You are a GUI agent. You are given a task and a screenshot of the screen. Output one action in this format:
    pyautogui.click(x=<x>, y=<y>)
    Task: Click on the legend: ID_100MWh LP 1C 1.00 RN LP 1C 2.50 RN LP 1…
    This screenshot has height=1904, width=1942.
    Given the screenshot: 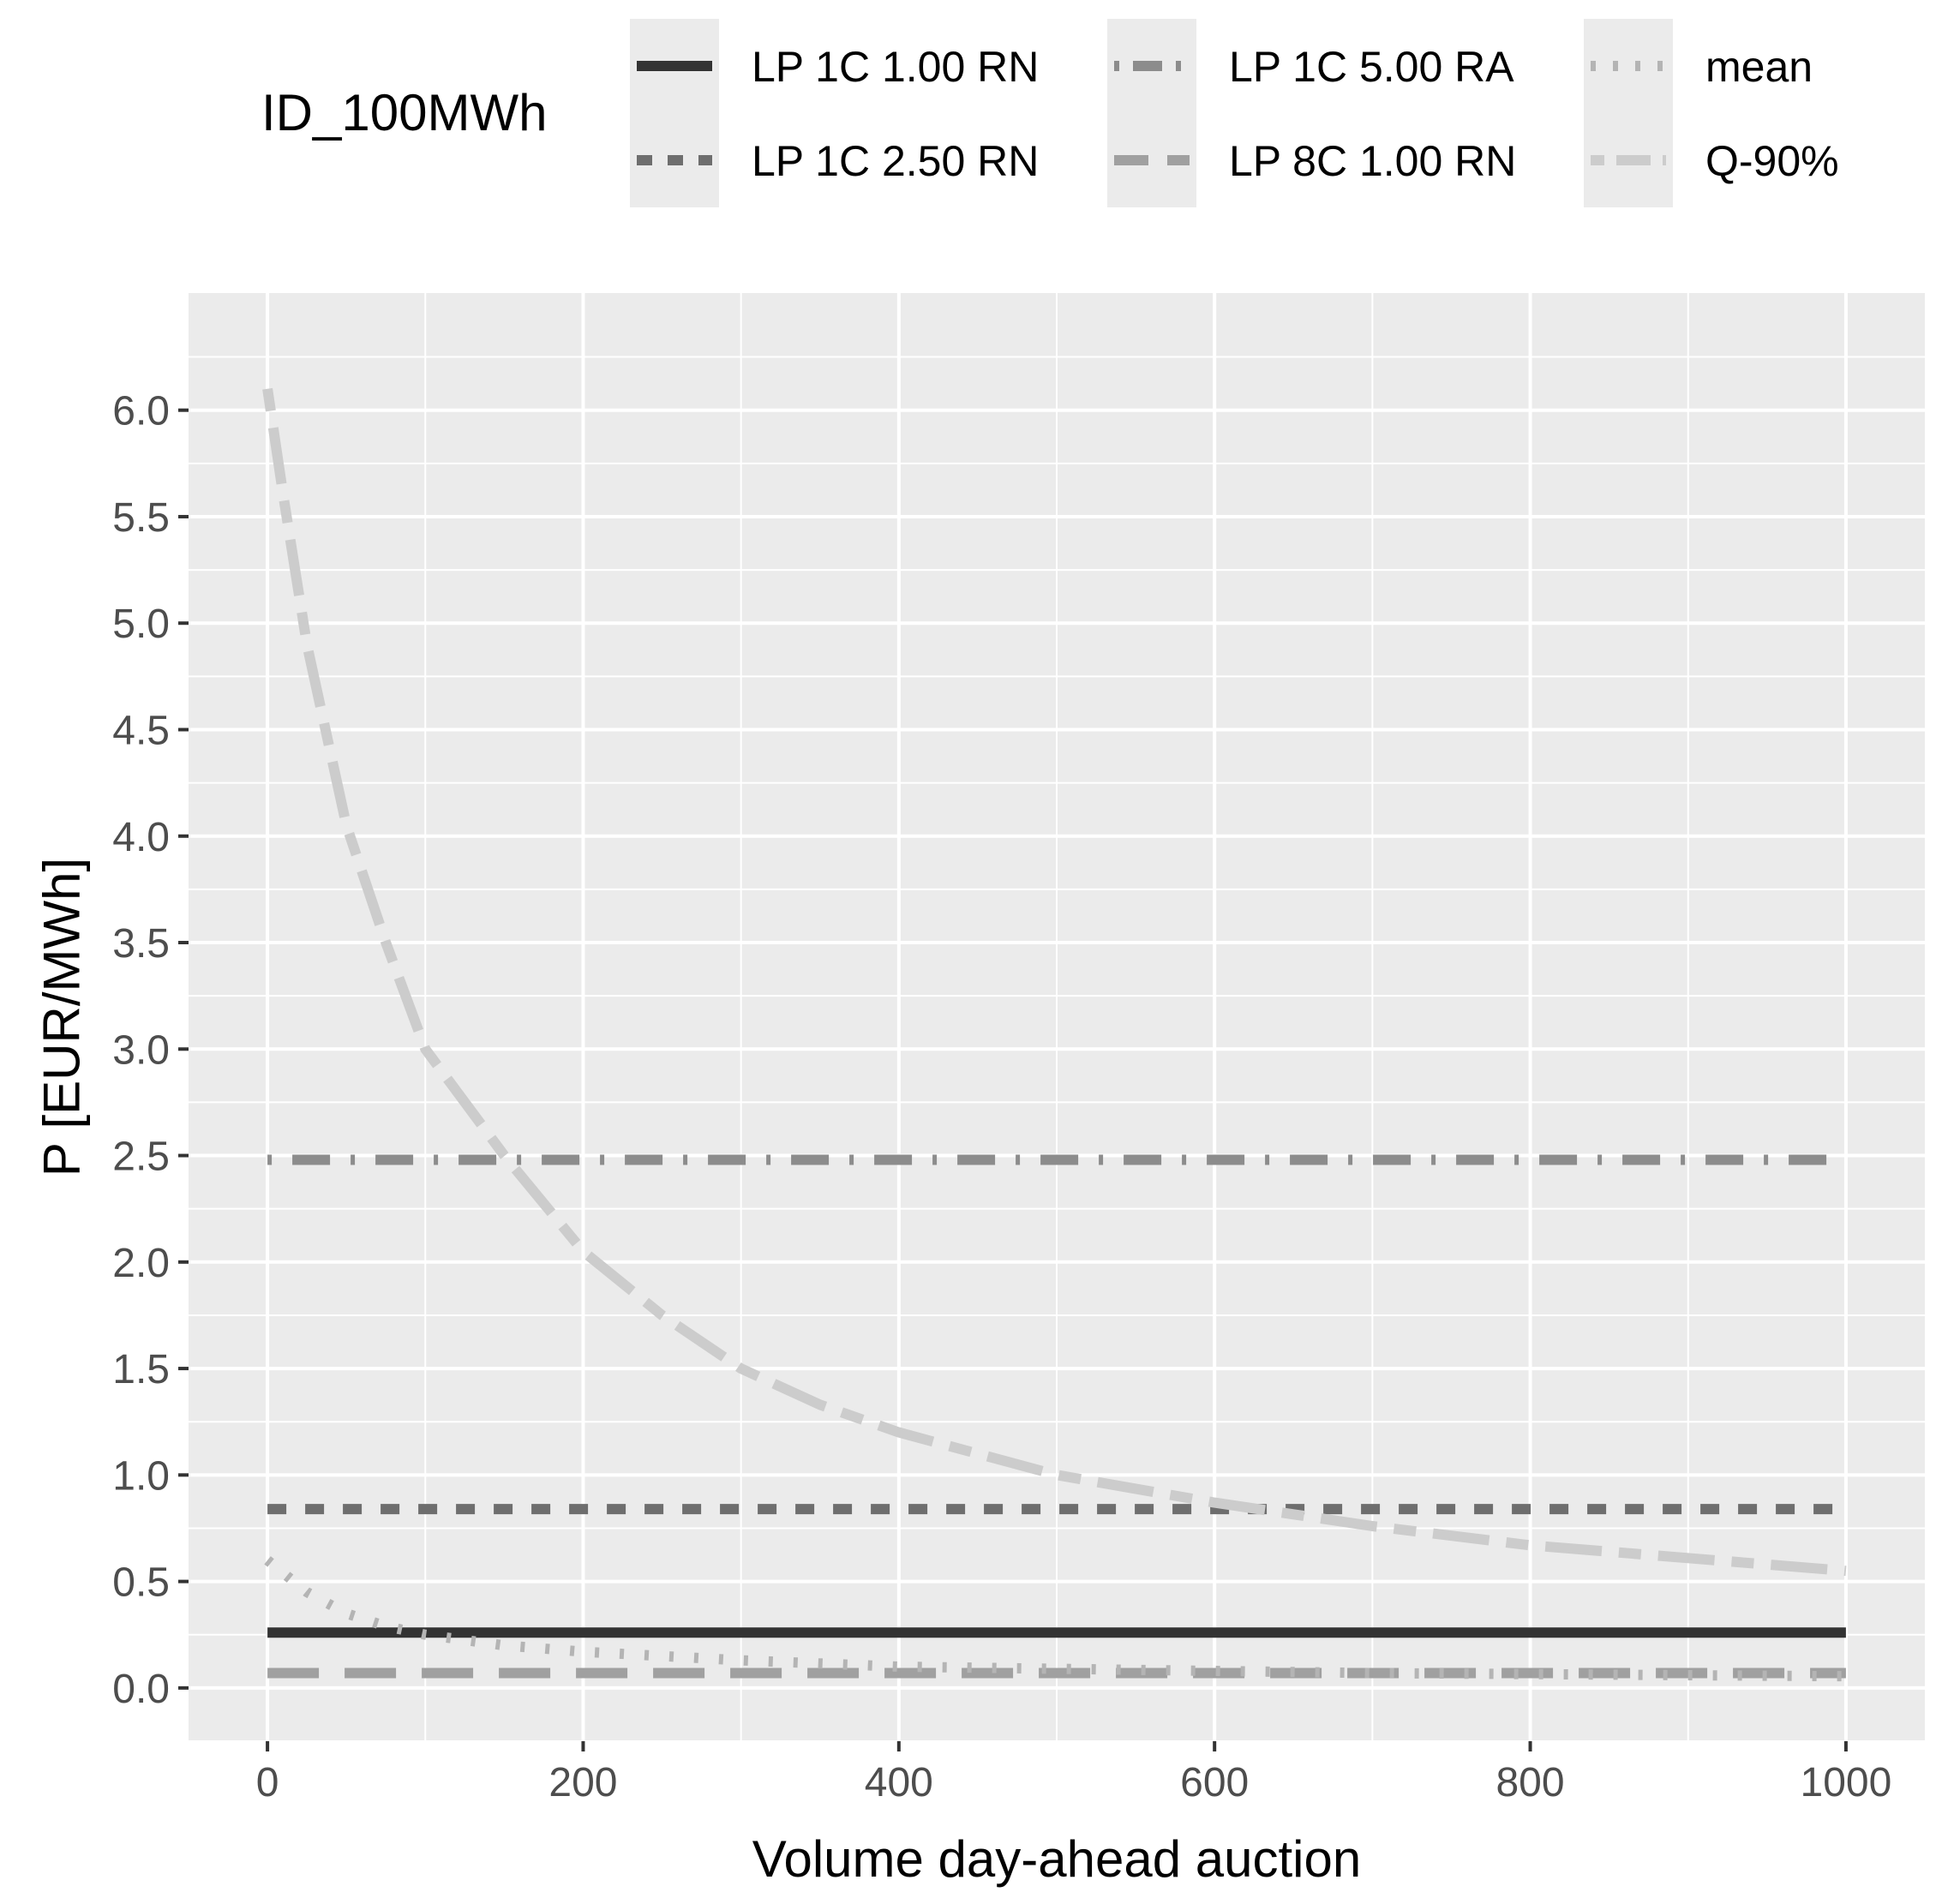 What is the action you would take?
    pyautogui.click(x=1050, y=113)
    